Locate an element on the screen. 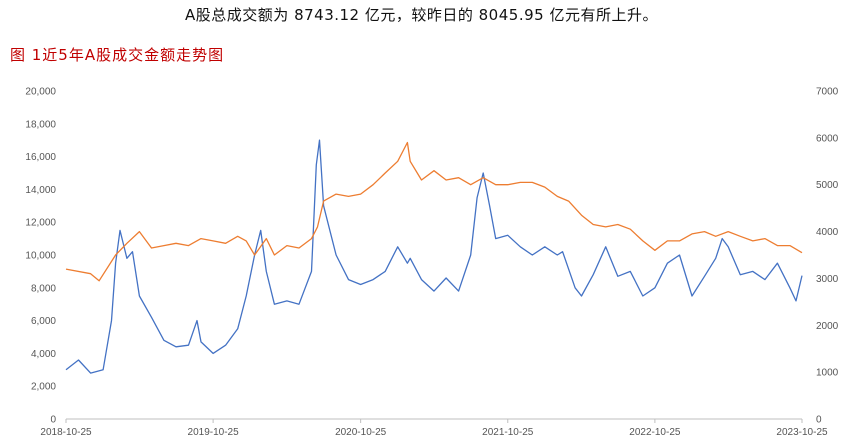 This screenshot has width=843, height=446. y-right-tick-label: 6000 is located at coordinates (827, 138).